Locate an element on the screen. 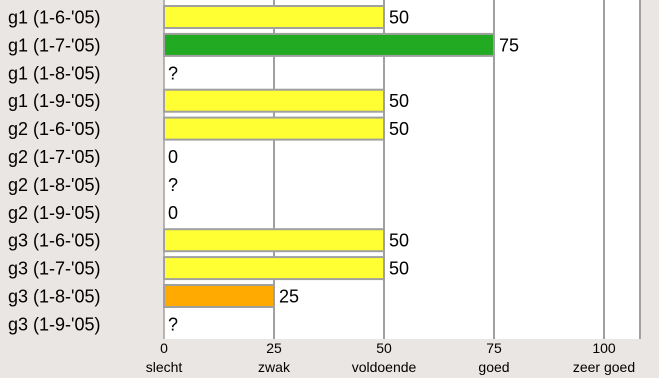 Image resolution: width=659 pixels, height=378 pixels. value-label: 25 is located at coordinates (289, 297).